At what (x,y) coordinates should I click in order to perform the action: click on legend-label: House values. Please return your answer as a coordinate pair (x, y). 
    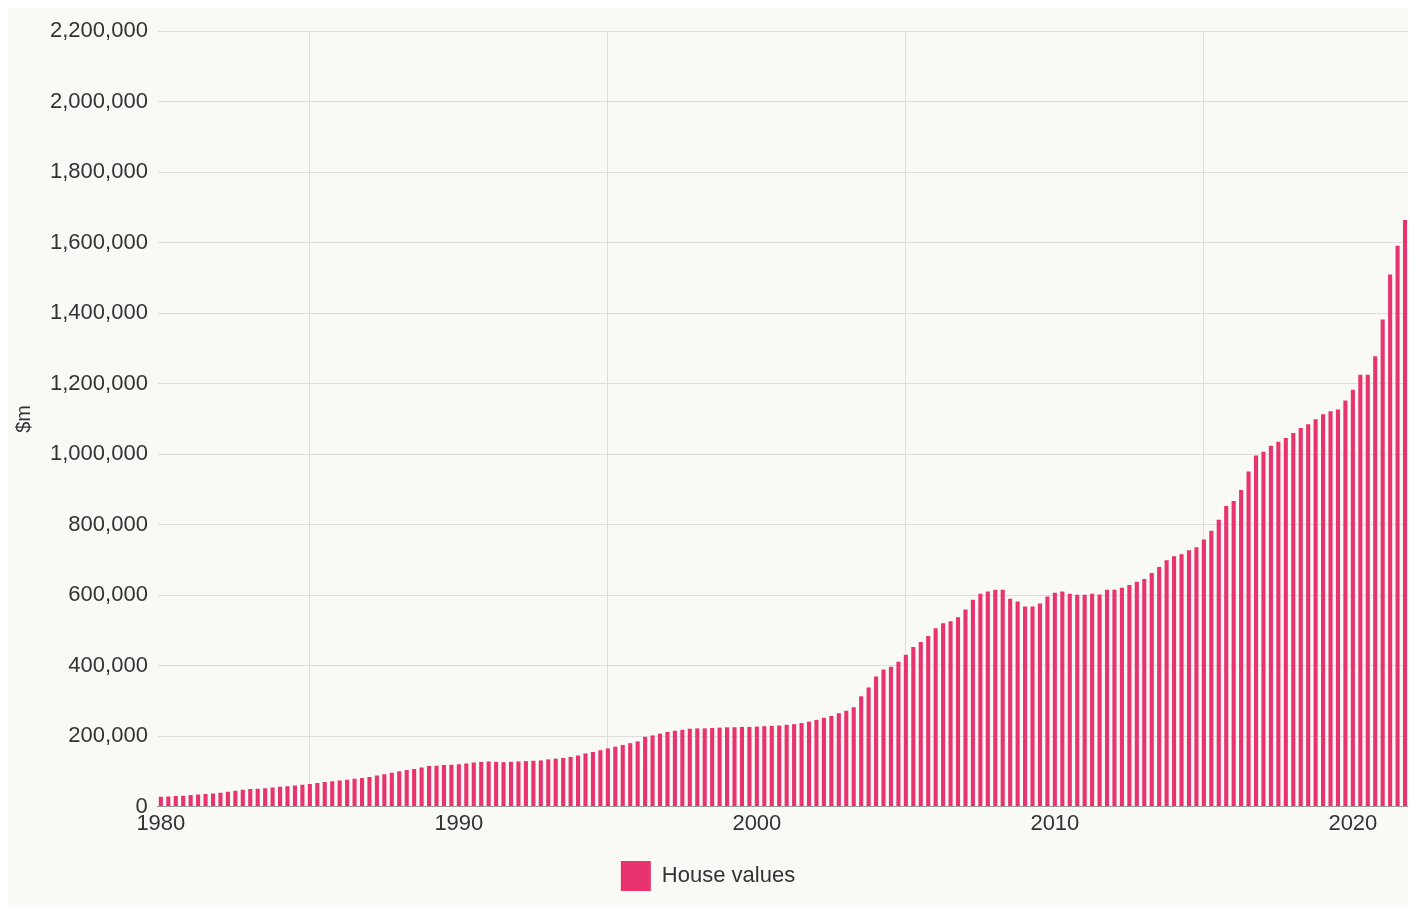
    Looking at the image, I should click on (728, 875).